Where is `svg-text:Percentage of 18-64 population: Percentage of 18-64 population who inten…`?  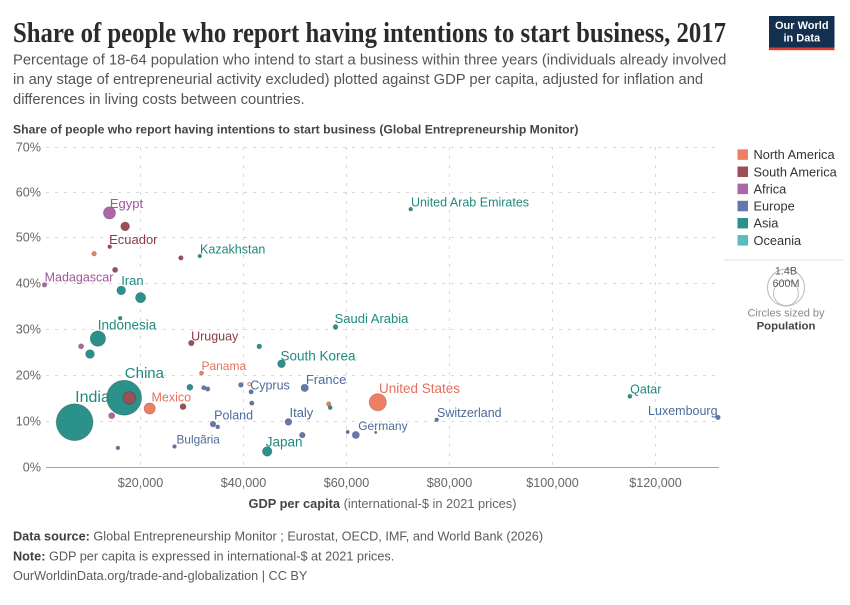
svg-text:Percentage of 18-64 population: Percentage of 18-64 population who inten… is located at coordinates (369, 60).